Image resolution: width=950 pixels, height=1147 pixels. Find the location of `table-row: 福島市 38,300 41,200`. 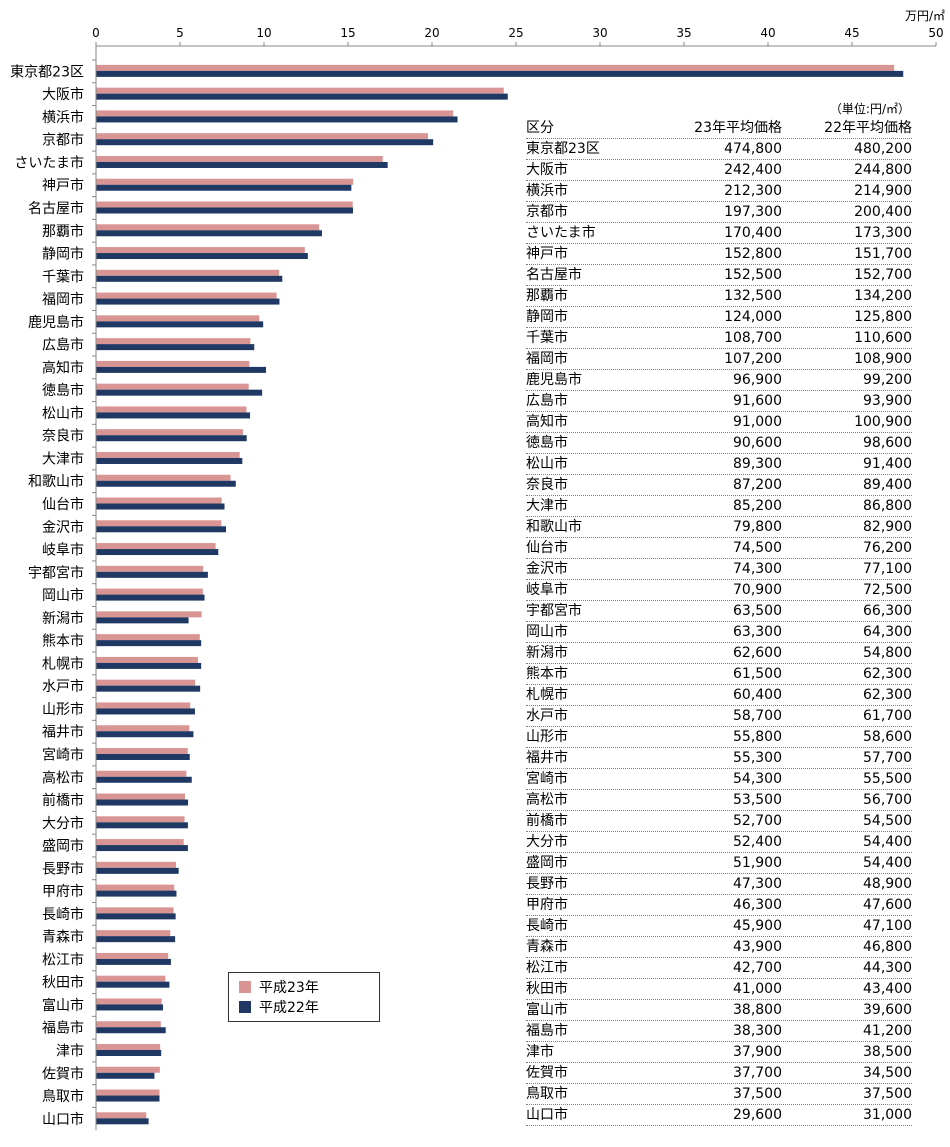

table-row: 福島市 38,300 41,200 is located at coordinates (719, 1031).